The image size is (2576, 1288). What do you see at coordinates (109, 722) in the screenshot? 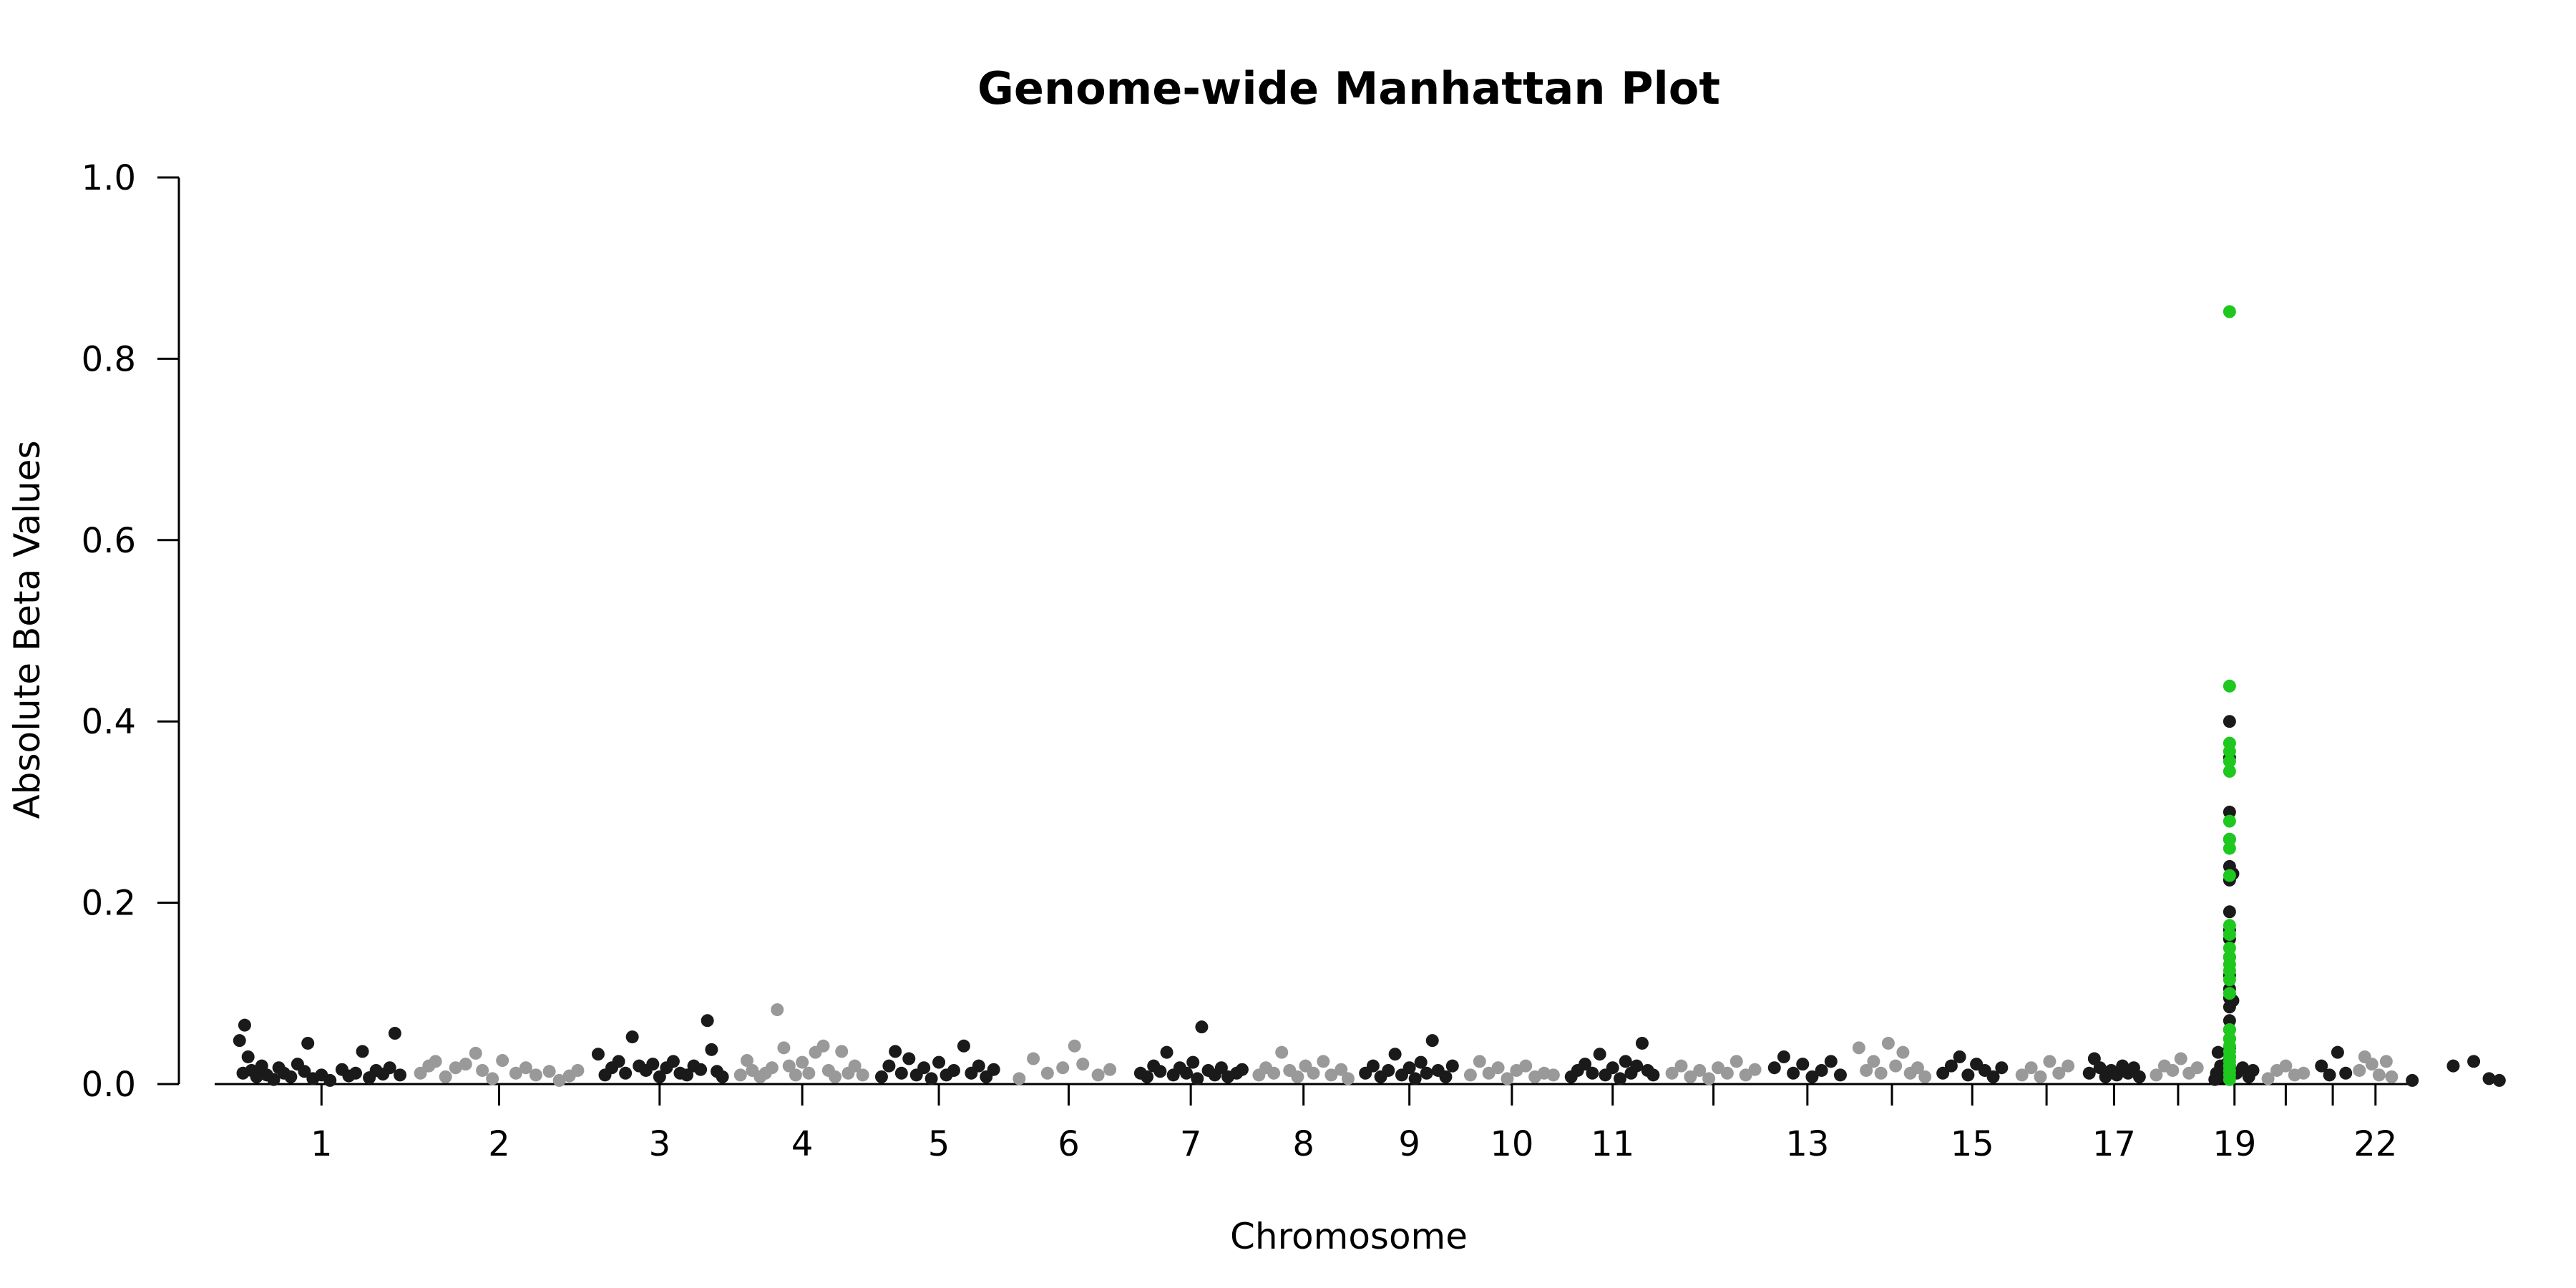
I see `y-tick-label: 0.4` at bounding box center [109, 722].